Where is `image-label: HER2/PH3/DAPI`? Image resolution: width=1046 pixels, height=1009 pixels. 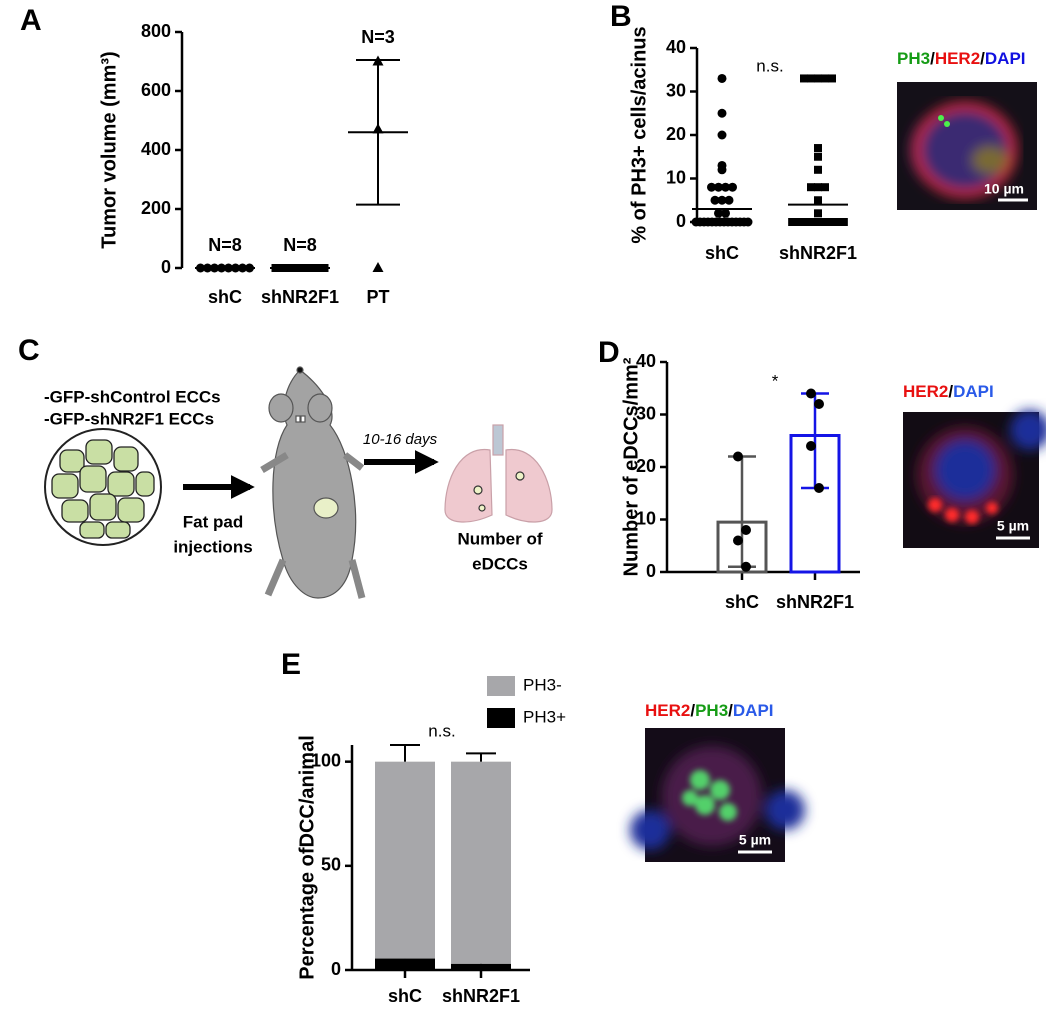 image-label: HER2/PH3/DAPI is located at coordinates (709, 710).